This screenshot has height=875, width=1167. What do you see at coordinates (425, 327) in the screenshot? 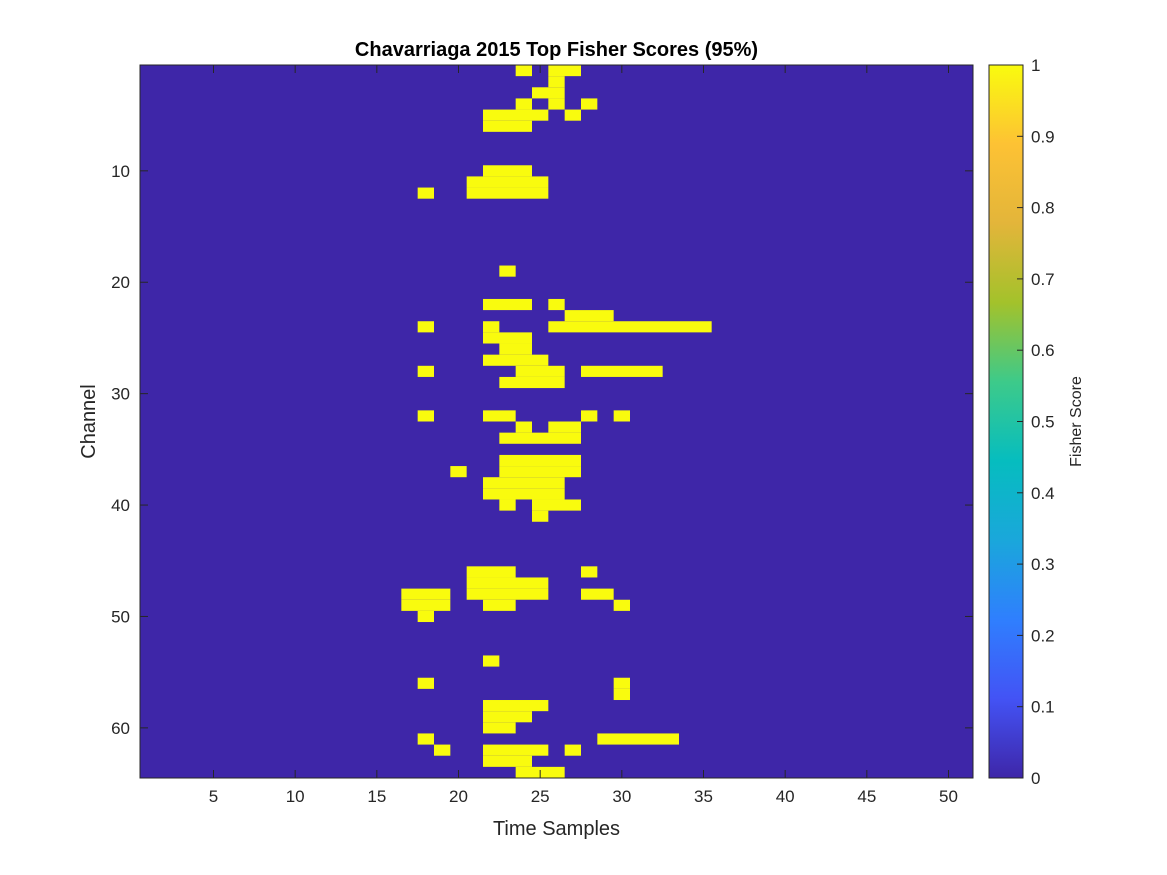
I see `heatmap-cell-ch24-t18` at bounding box center [425, 327].